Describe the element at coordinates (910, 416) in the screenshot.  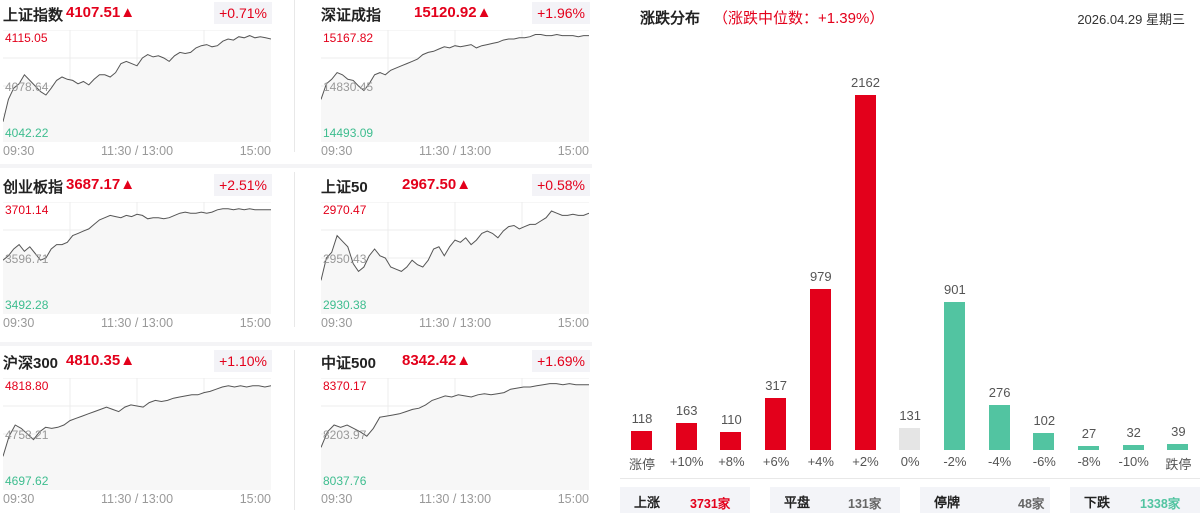
I see `bar-value: 131` at that location.